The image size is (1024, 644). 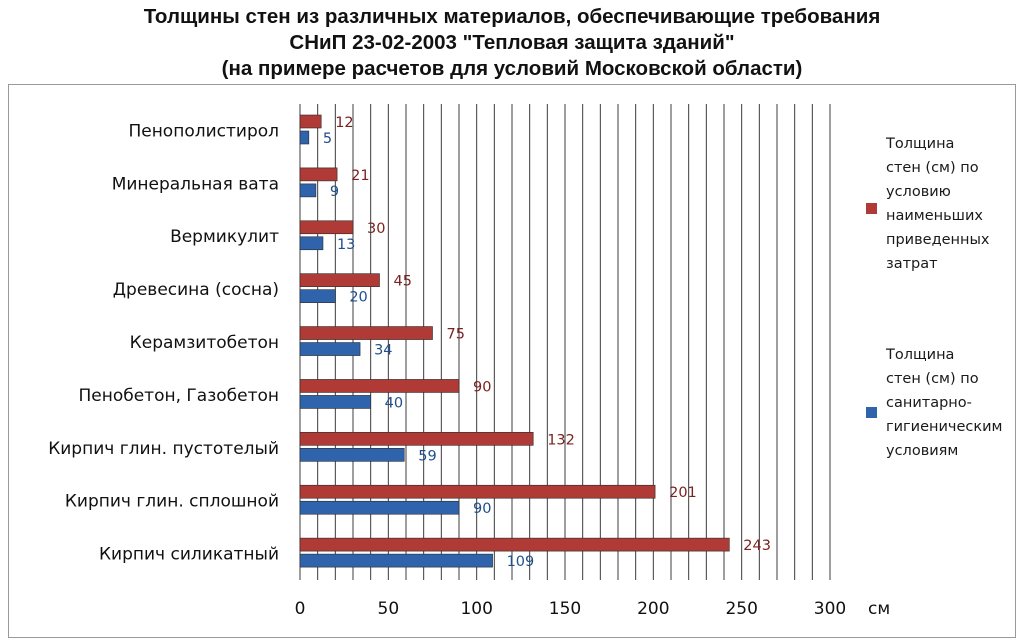 What do you see at coordinates (195, 184) in the screenshot?
I see `category-label: Минеральная вата` at bounding box center [195, 184].